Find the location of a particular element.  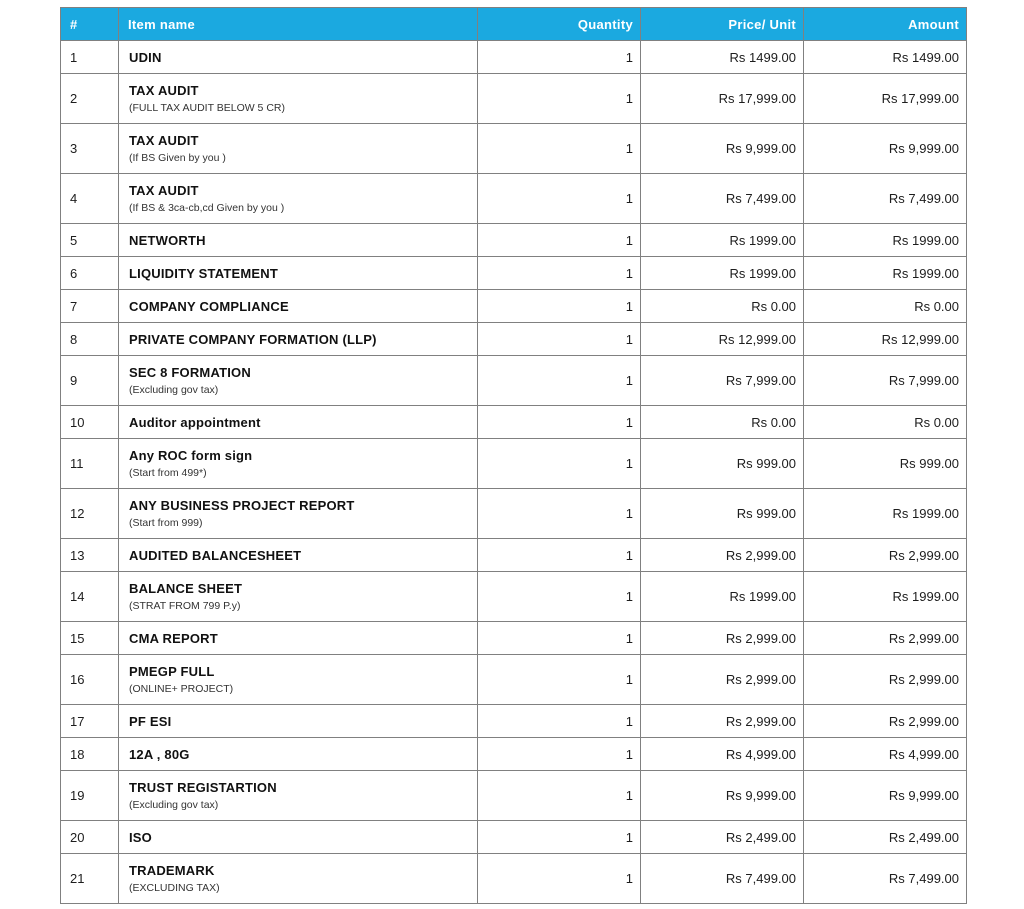

row-number-cell: 17 is located at coordinates (89, 721).